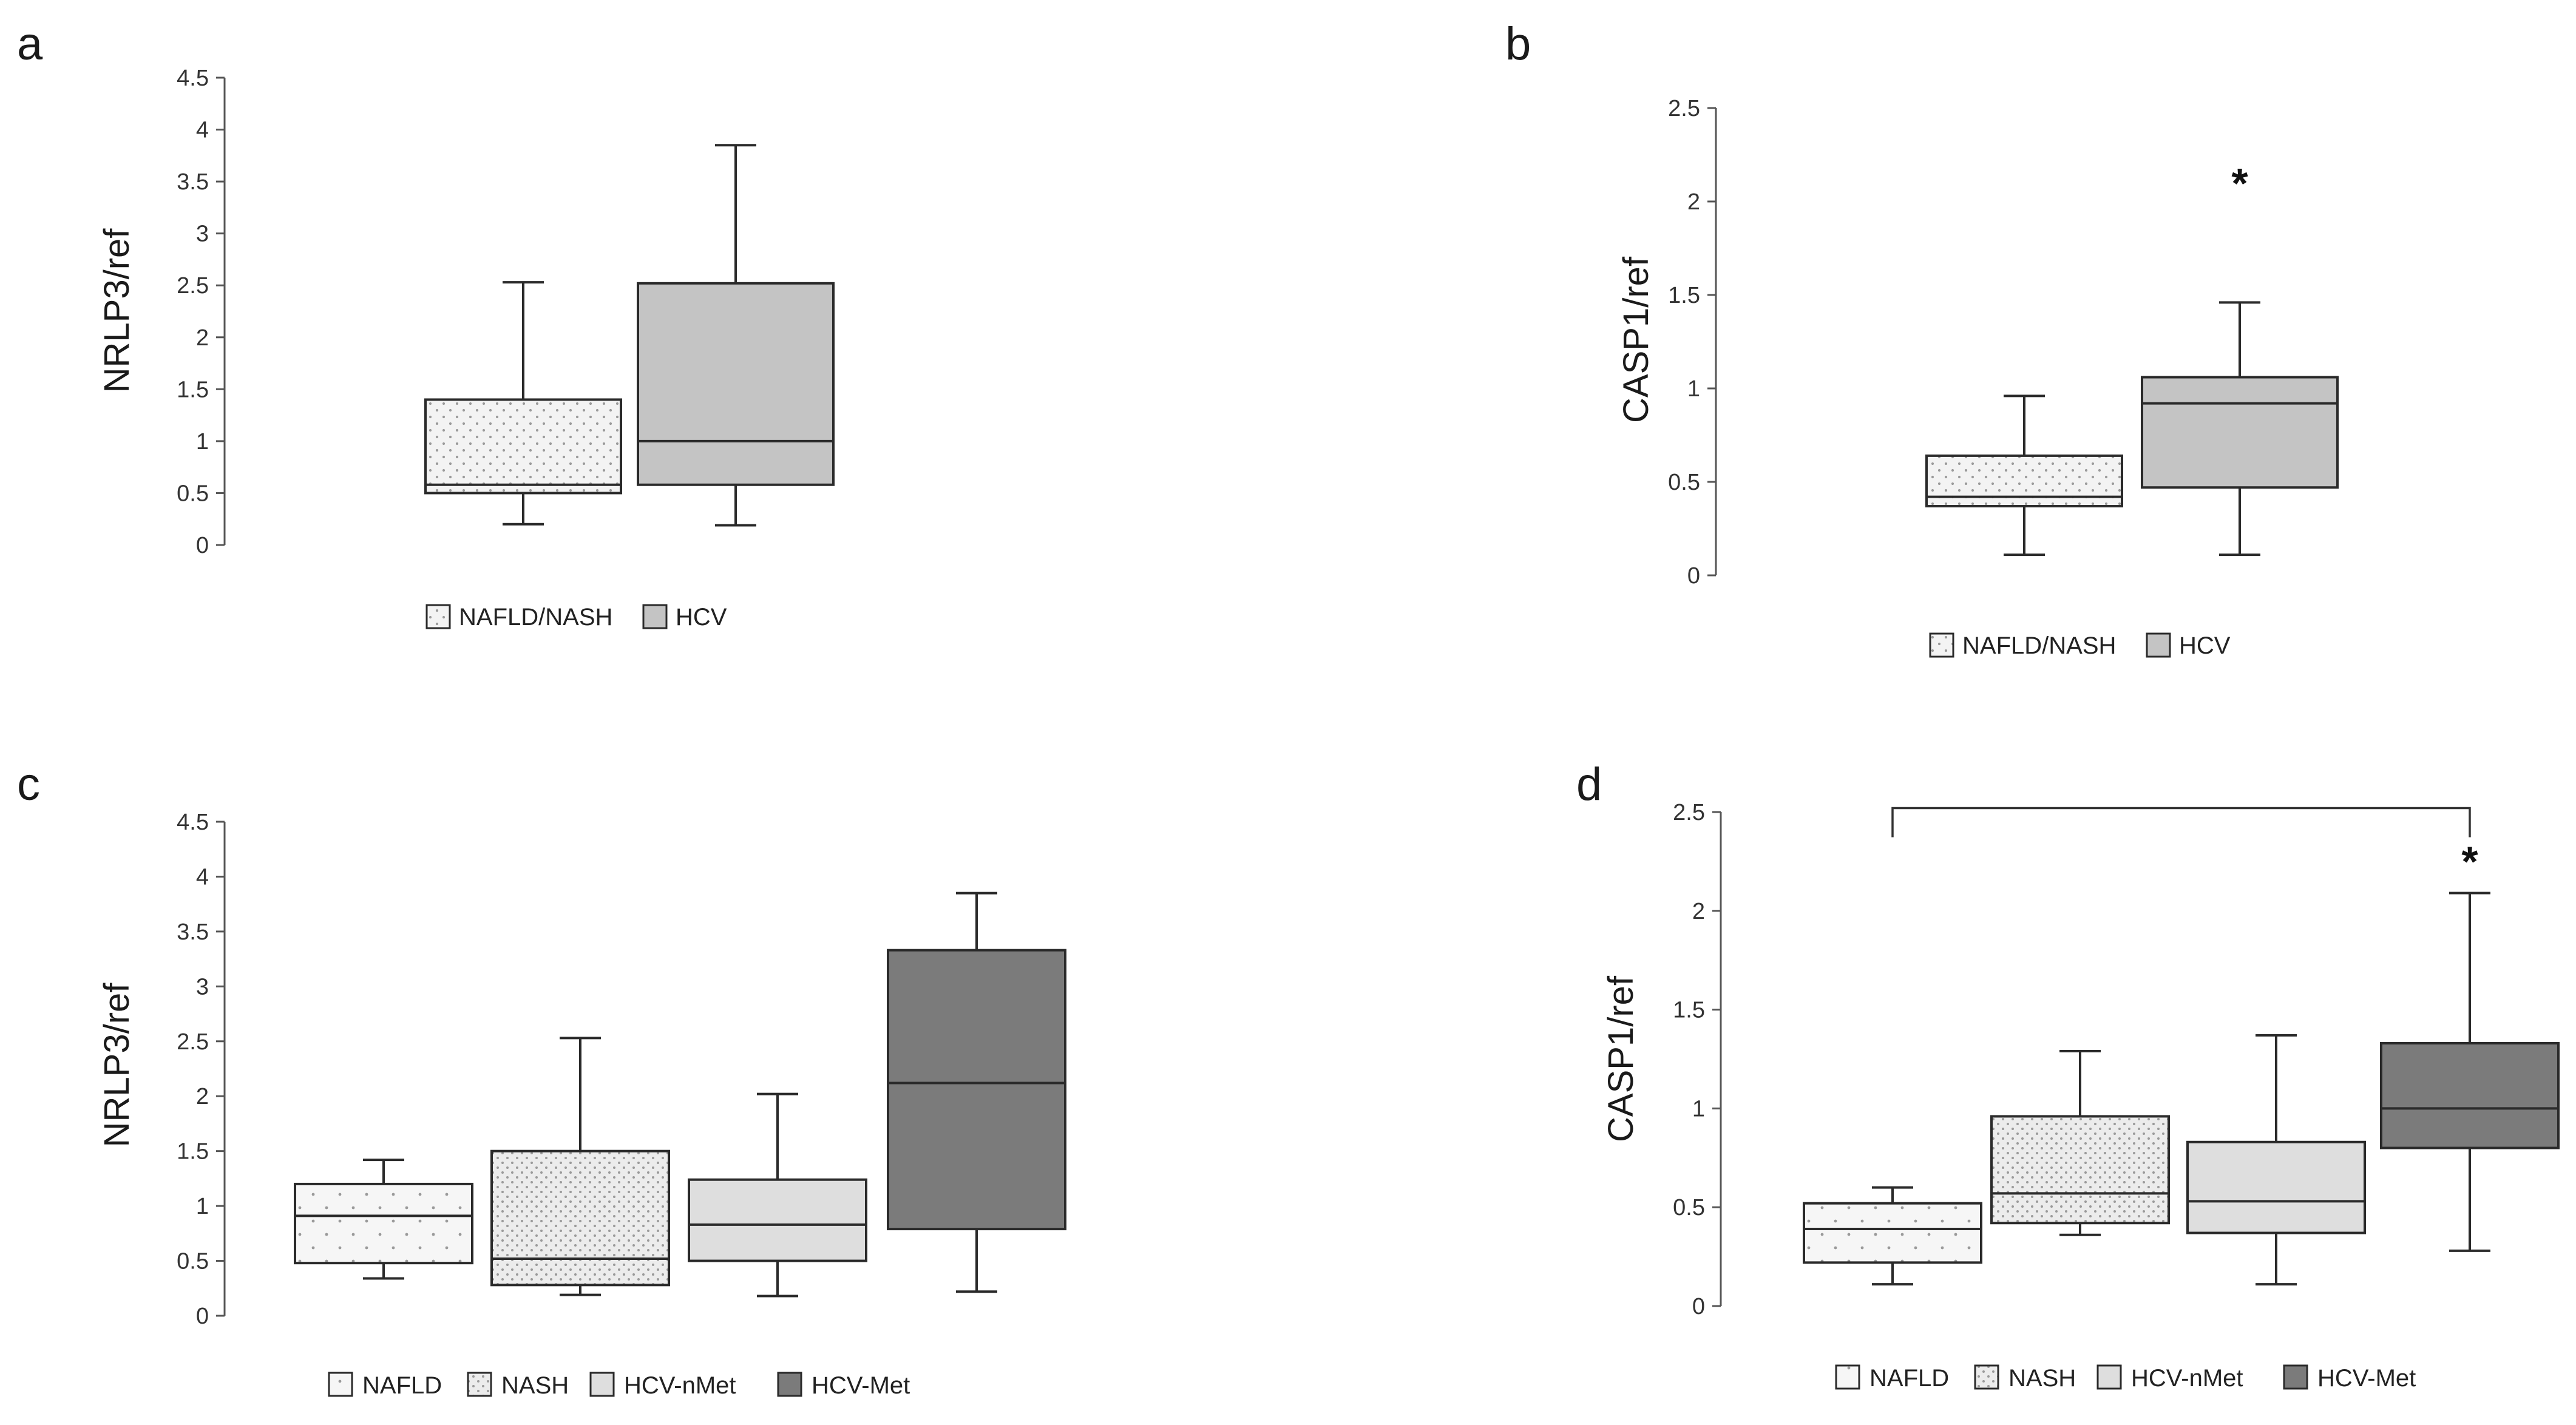 The image size is (2576, 1425). Describe the element at coordinates (2181, 822) in the screenshot. I see `significance-bracket` at that location.